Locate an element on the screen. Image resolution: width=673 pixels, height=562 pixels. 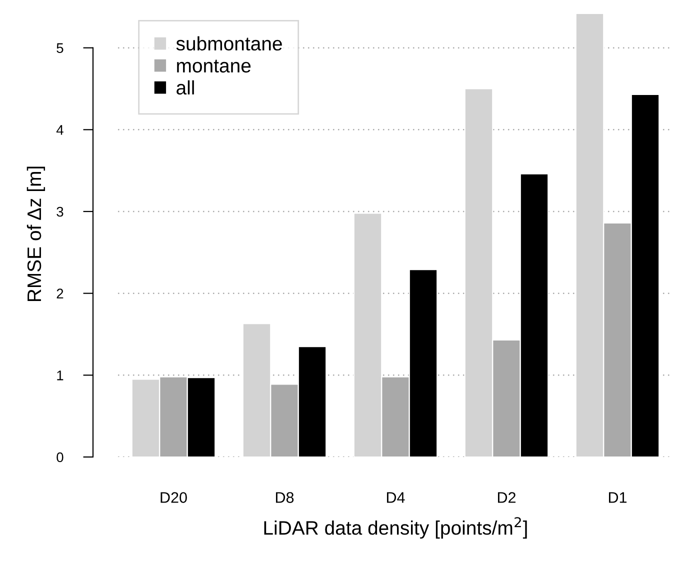
x-tick-label: D1 is located at coordinates (617, 497).